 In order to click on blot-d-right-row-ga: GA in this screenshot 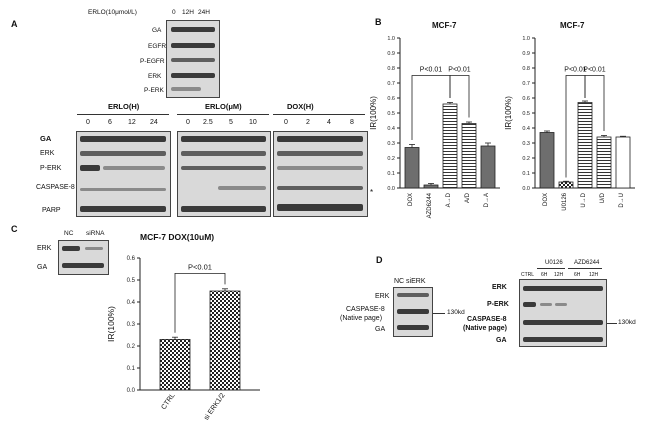, I will do `click(501, 340)`.